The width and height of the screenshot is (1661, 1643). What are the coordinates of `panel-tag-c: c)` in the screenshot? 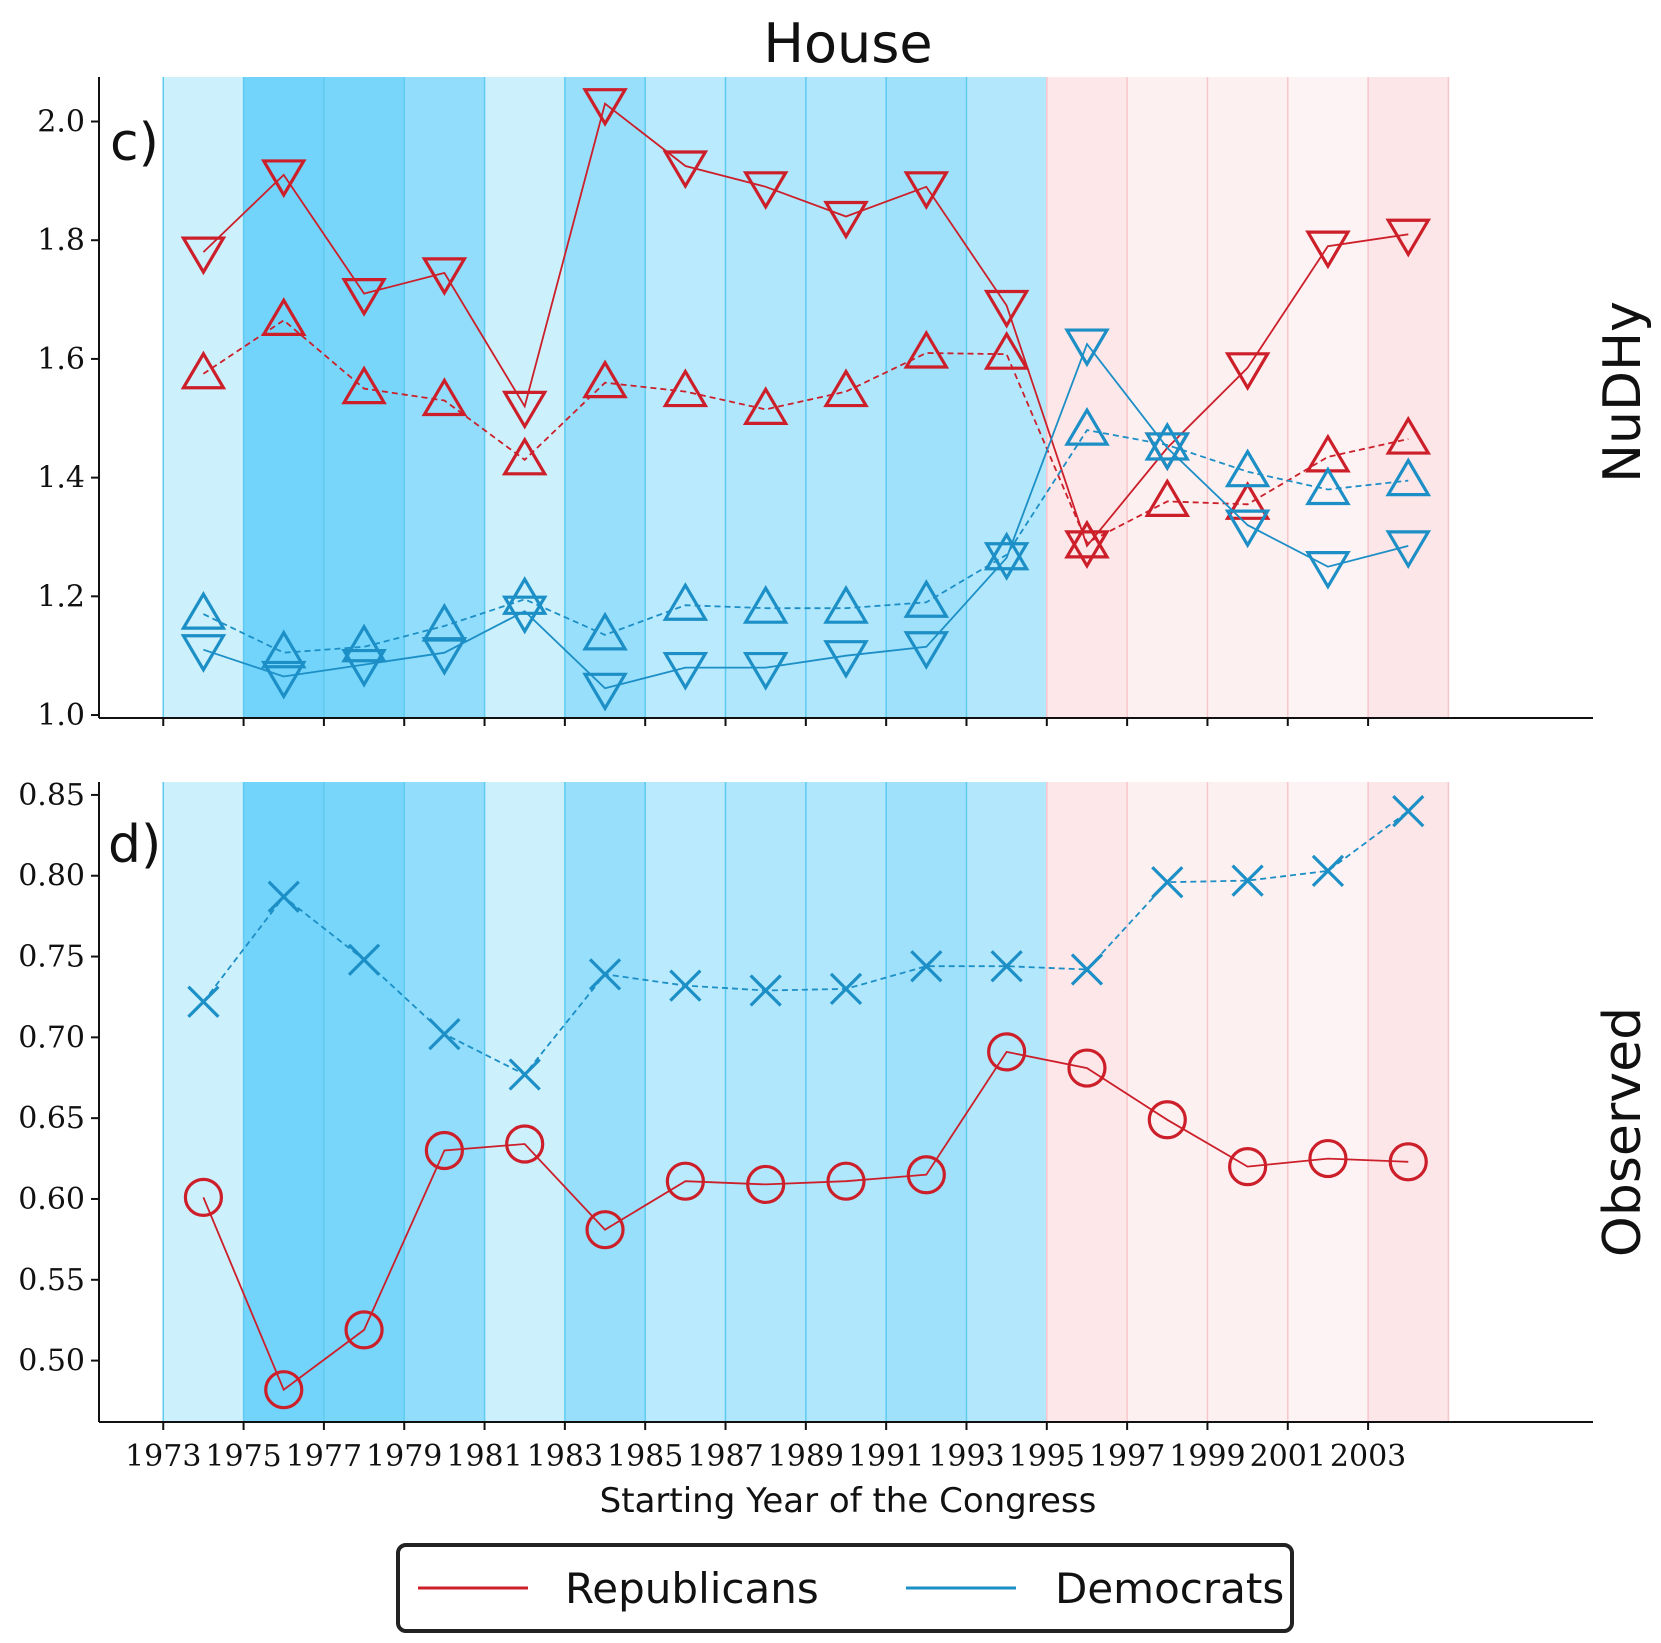 It's located at (134, 143).